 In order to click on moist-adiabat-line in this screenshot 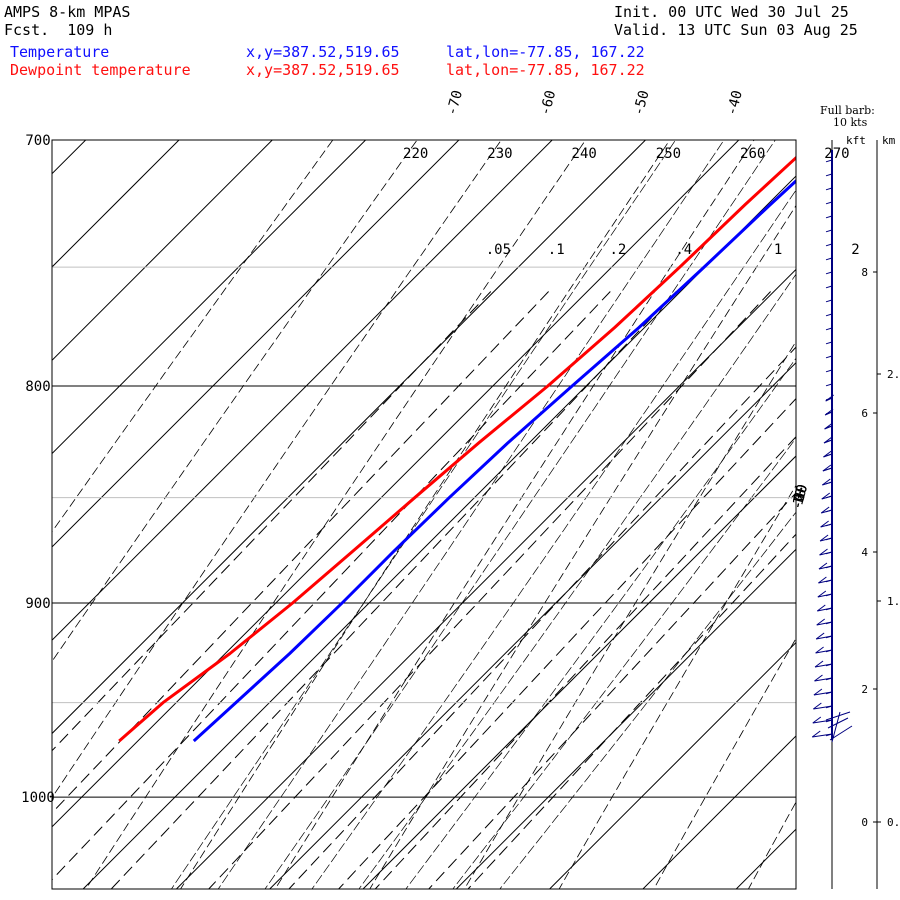, I will do `click(647, 700)`.